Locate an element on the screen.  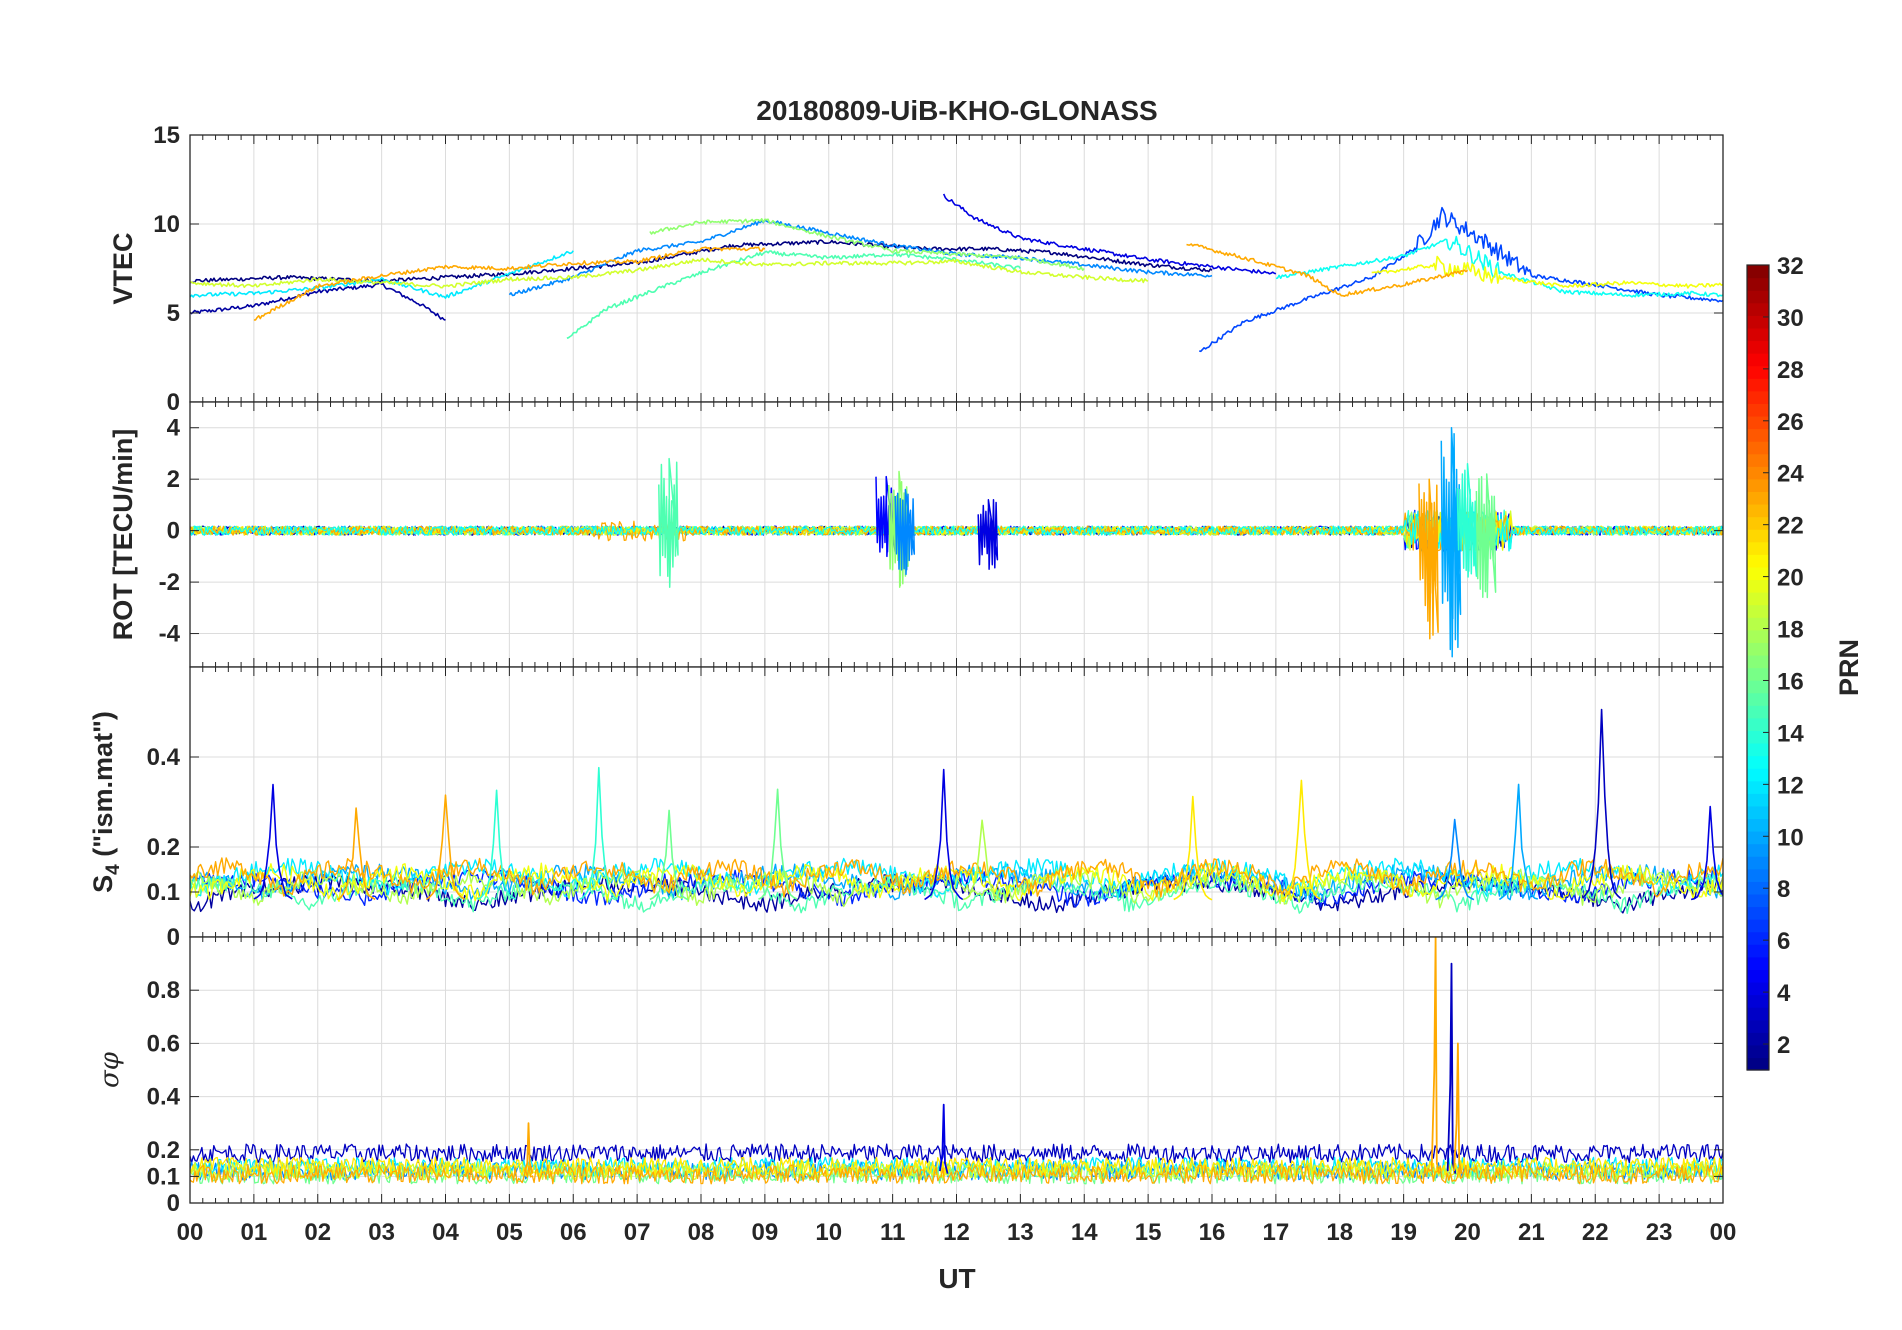
y-tick-label: 0.2 is located at coordinates (163, 847).